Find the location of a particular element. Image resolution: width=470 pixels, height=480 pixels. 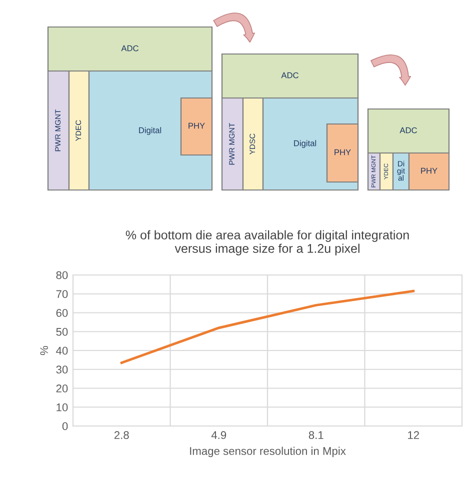

y-tick-label: 70 is located at coordinates (62, 294).